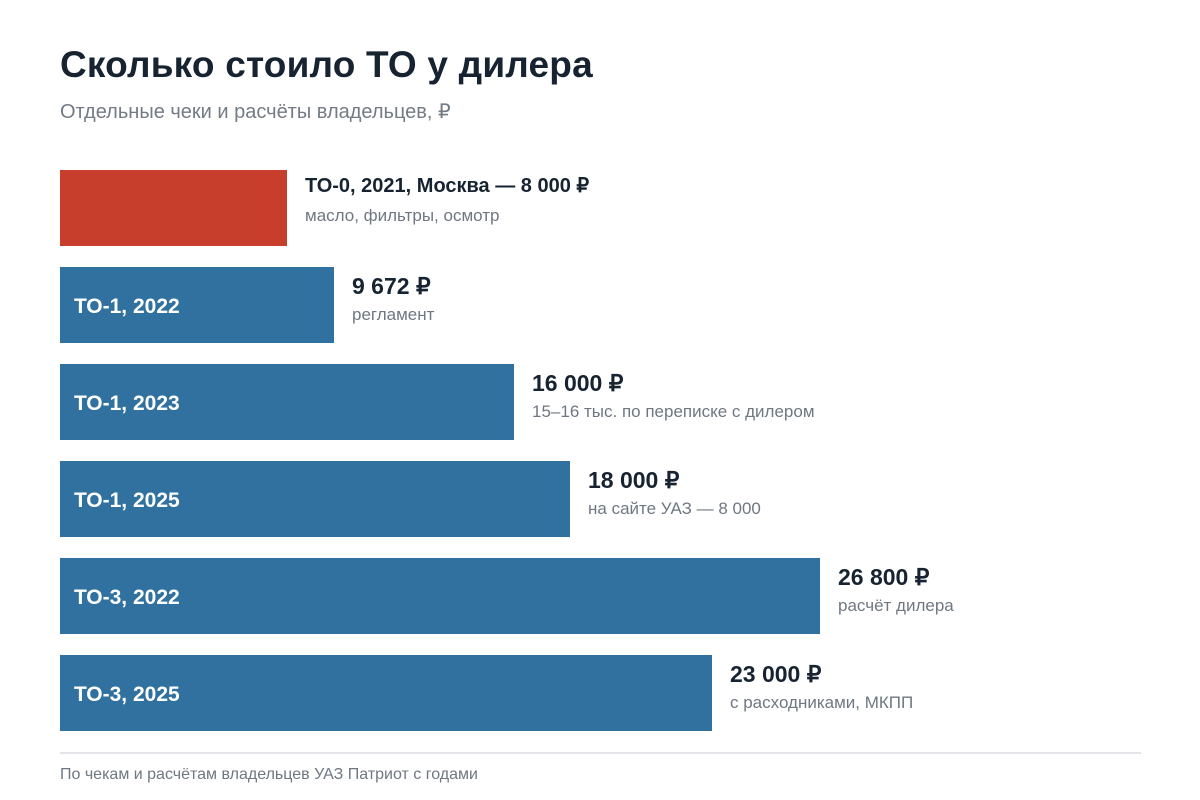  What do you see at coordinates (127, 403) in the screenshot?
I see `bar-label-3: ТО-1, 2023` at bounding box center [127, 403].